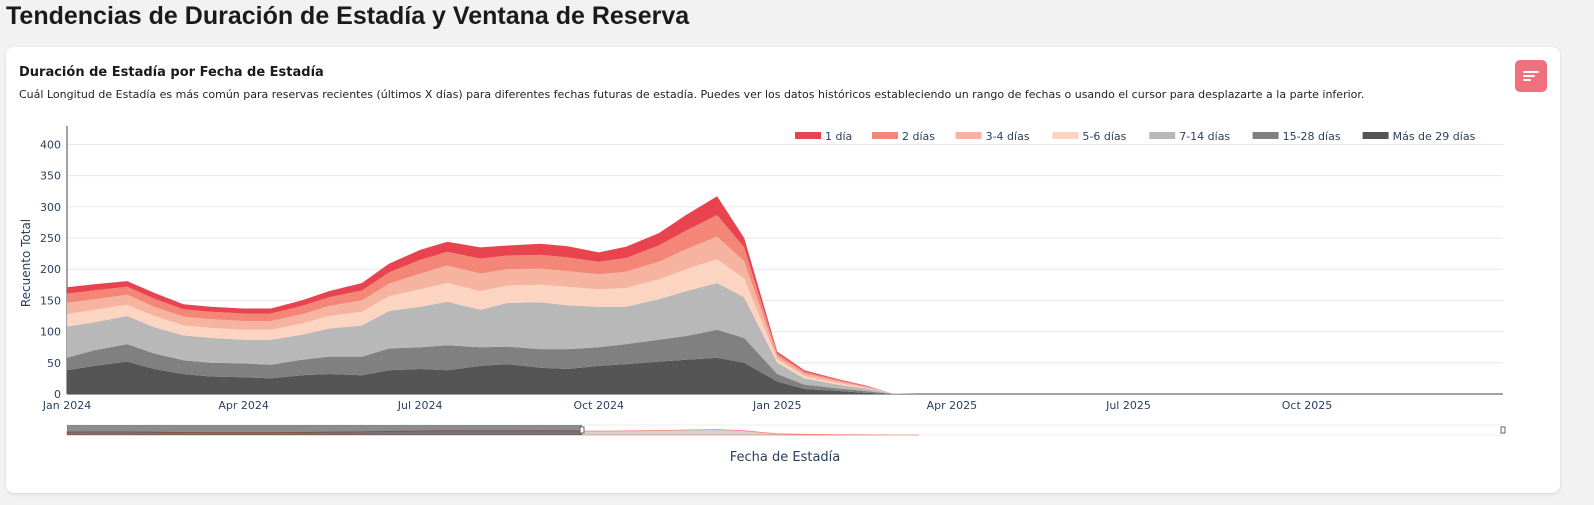  What do you see at coordinates (1312, 136) in the screenshot?
I see `legend-label: 15-28 días` at bounding box center [1312, 136].